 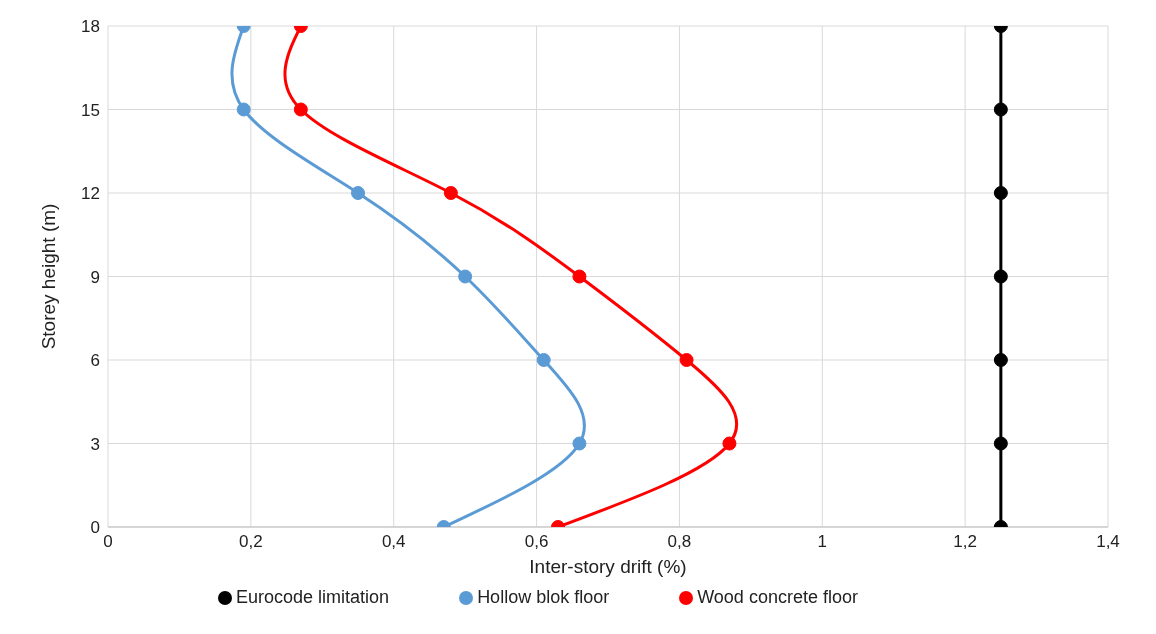 I want to click on legend-label: Hollow blok floor, so click(x=543, y=597).